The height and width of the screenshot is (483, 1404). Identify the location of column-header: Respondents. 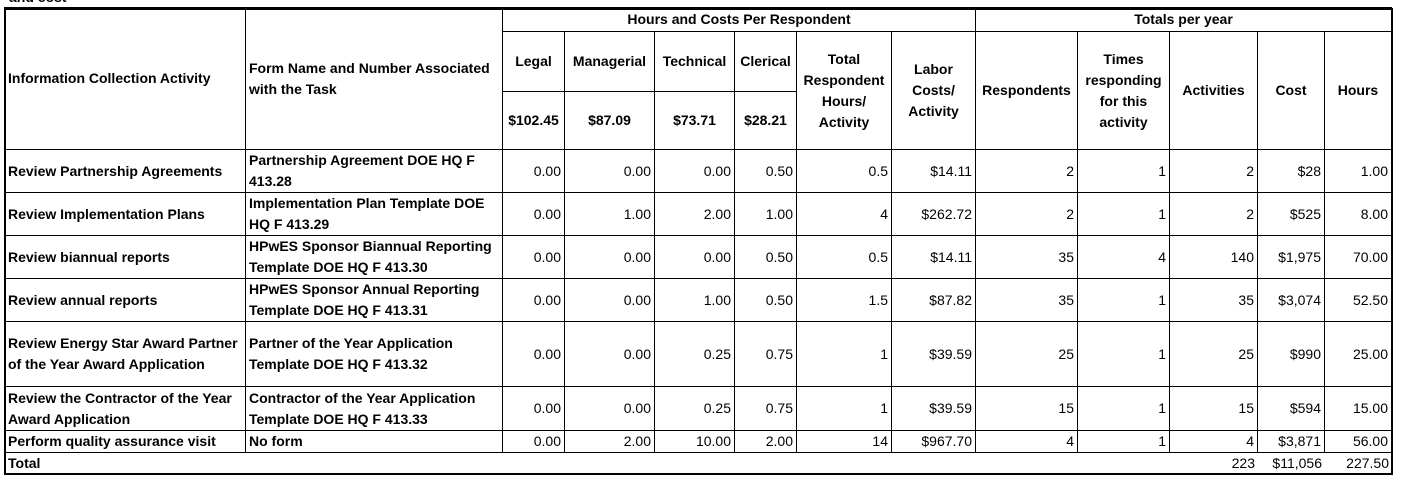
(1026, 90).